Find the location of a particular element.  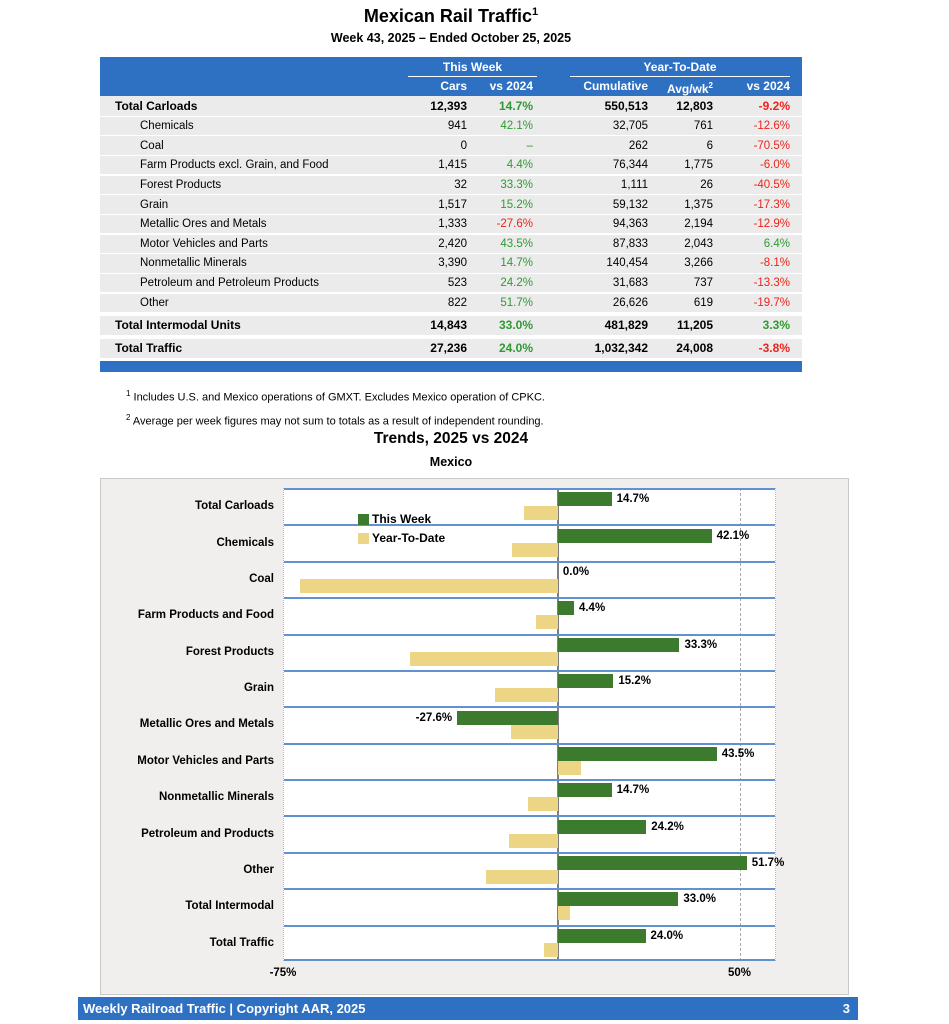

row-value: 33.3% is located at coordinates (516, 184).